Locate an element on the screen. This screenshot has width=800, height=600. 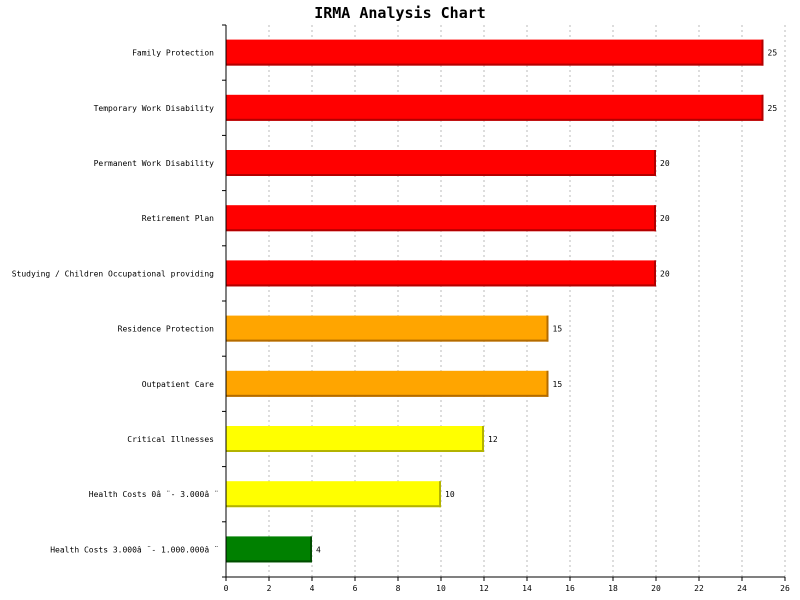
x-tick-label: 22 is located at coordinates (699, 588).